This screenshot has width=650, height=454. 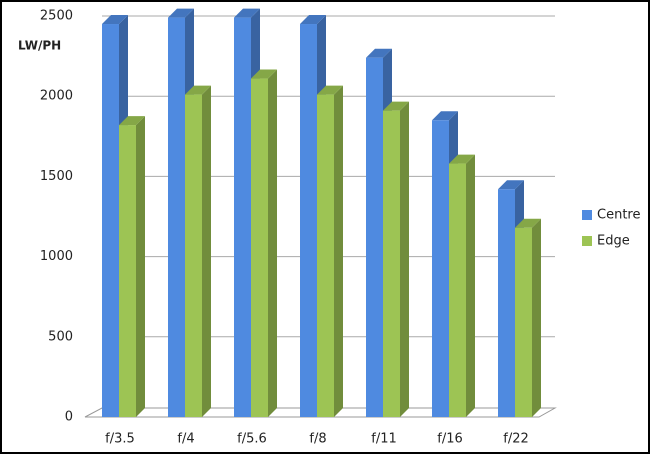 What do you see at coordinates (60, 336) in the screenshot?
I see `y-tick-label: 500` at bounding box center [60, 336].